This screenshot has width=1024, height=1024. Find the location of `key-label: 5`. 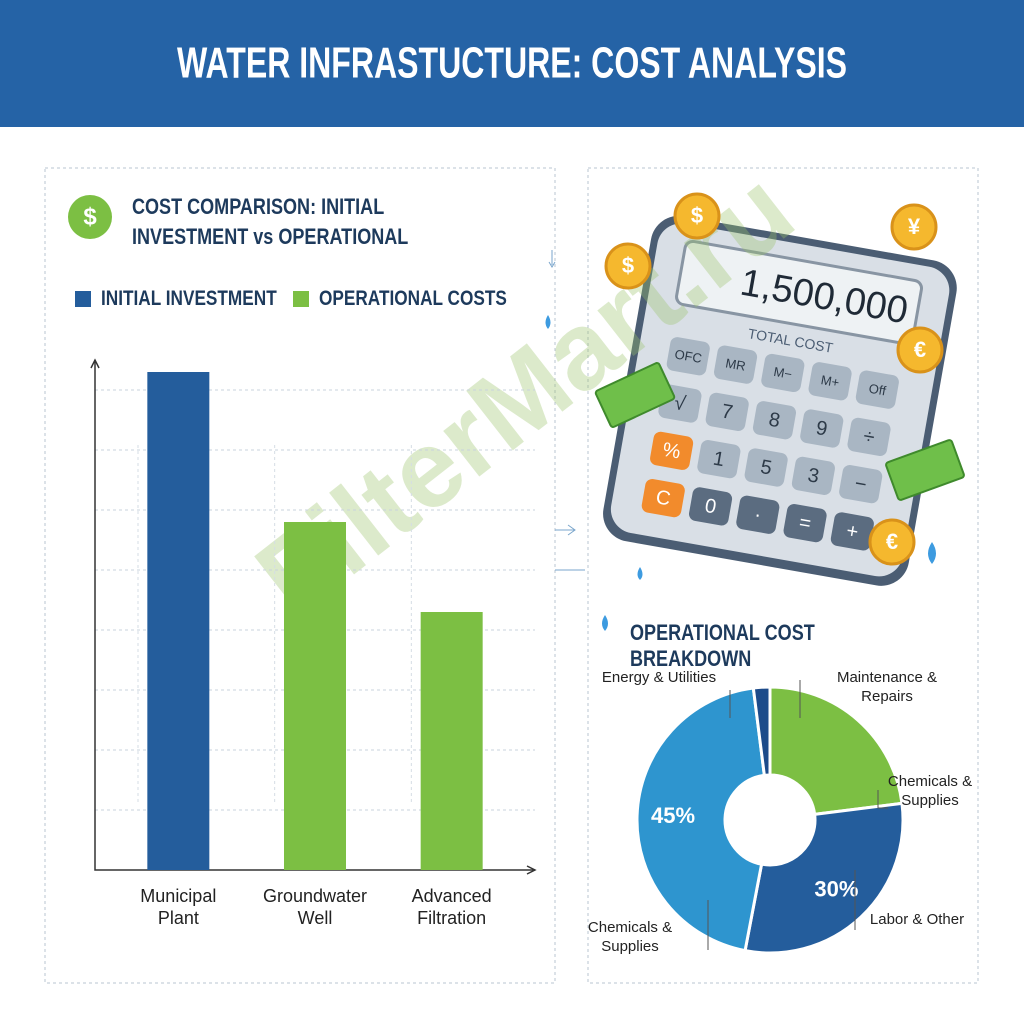

key-label: 5 is located at coordinates (766, 468).